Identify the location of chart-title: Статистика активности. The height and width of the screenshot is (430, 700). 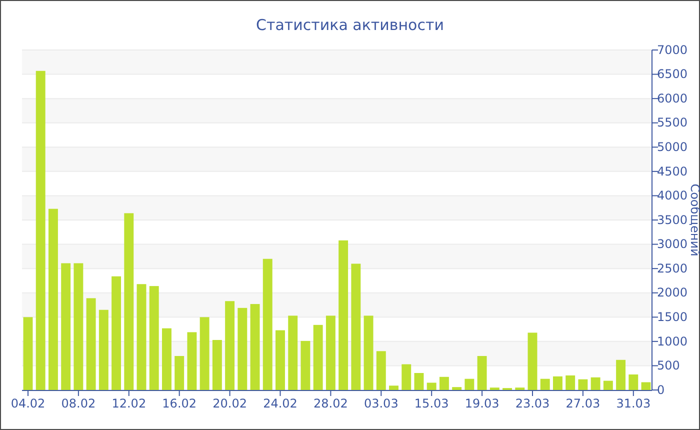
(350, 25).